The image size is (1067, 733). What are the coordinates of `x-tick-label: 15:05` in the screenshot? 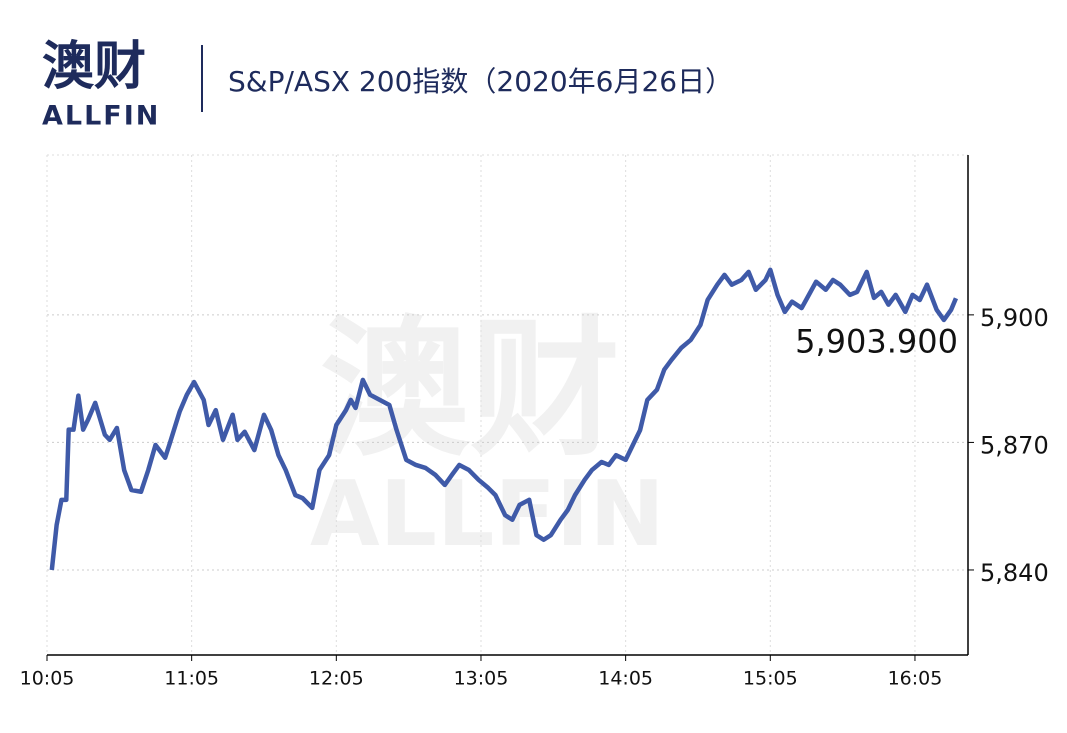 It's located at (770, 679).